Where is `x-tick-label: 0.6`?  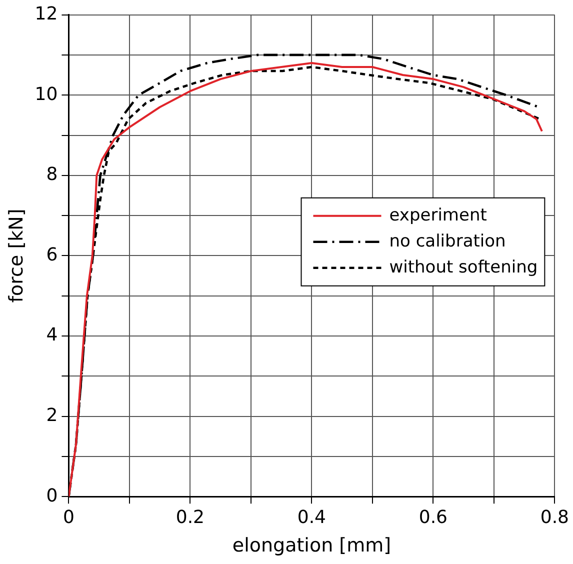
x-tick-label: 0.6 is located at coordinates (433, 517).